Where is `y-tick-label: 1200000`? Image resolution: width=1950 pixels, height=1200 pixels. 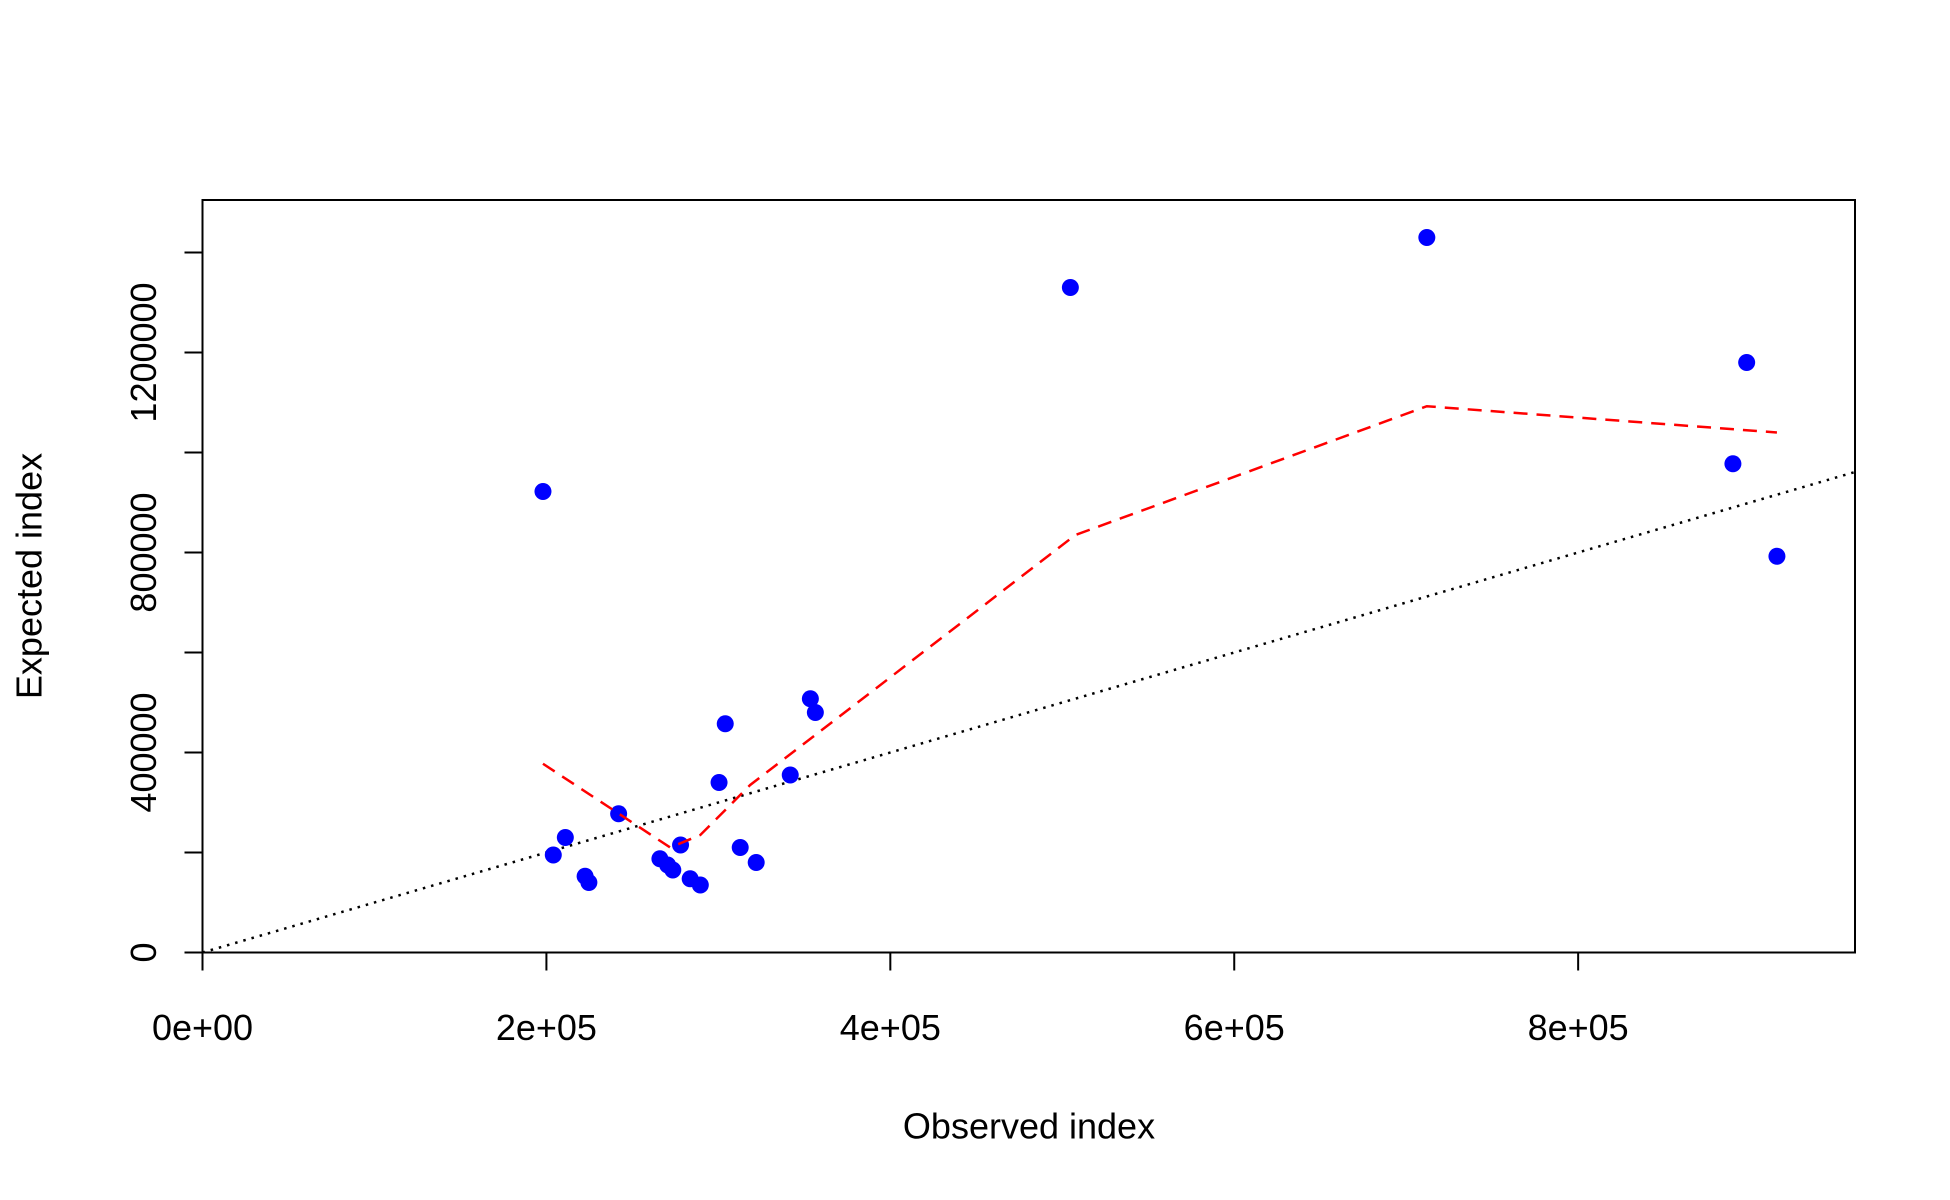 y-tick-label: 1200000 is located at coordinates (143, 352).